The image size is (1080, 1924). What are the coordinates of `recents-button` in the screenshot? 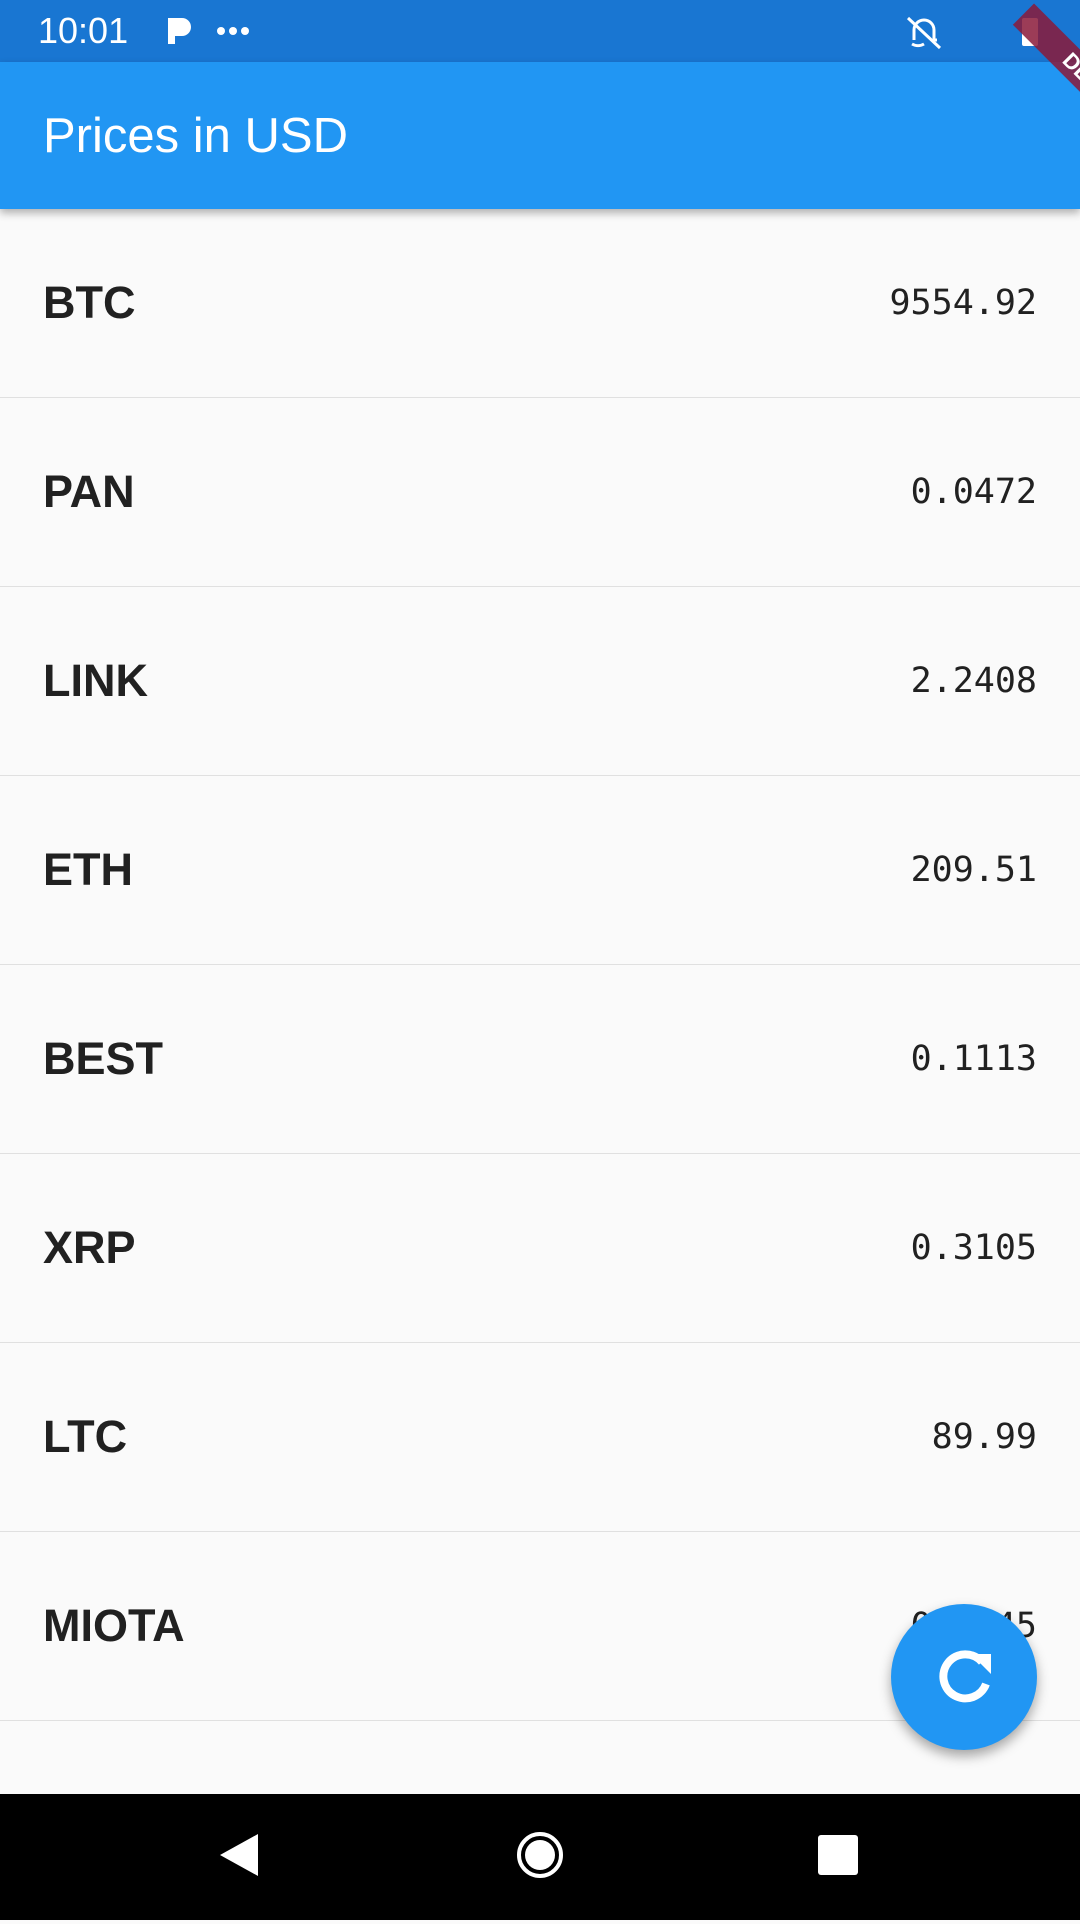 It's located at (838, 1855).